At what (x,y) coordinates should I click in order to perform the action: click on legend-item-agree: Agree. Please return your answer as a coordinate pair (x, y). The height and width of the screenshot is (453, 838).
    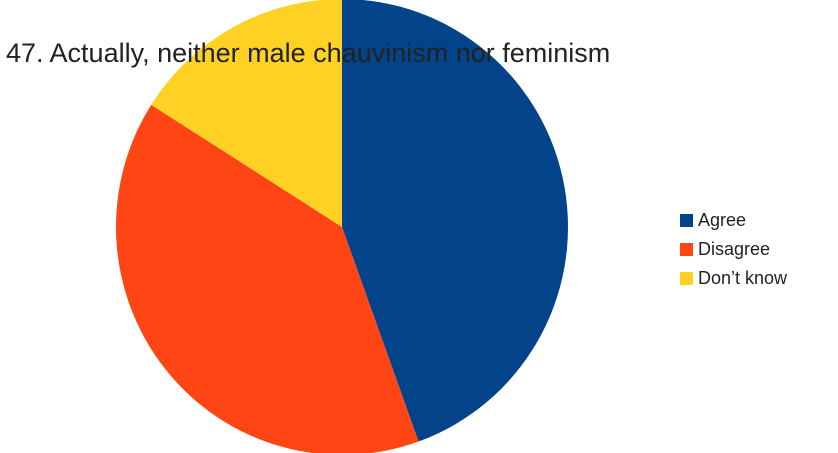
    Looking at the image, I should click on (733, 220).